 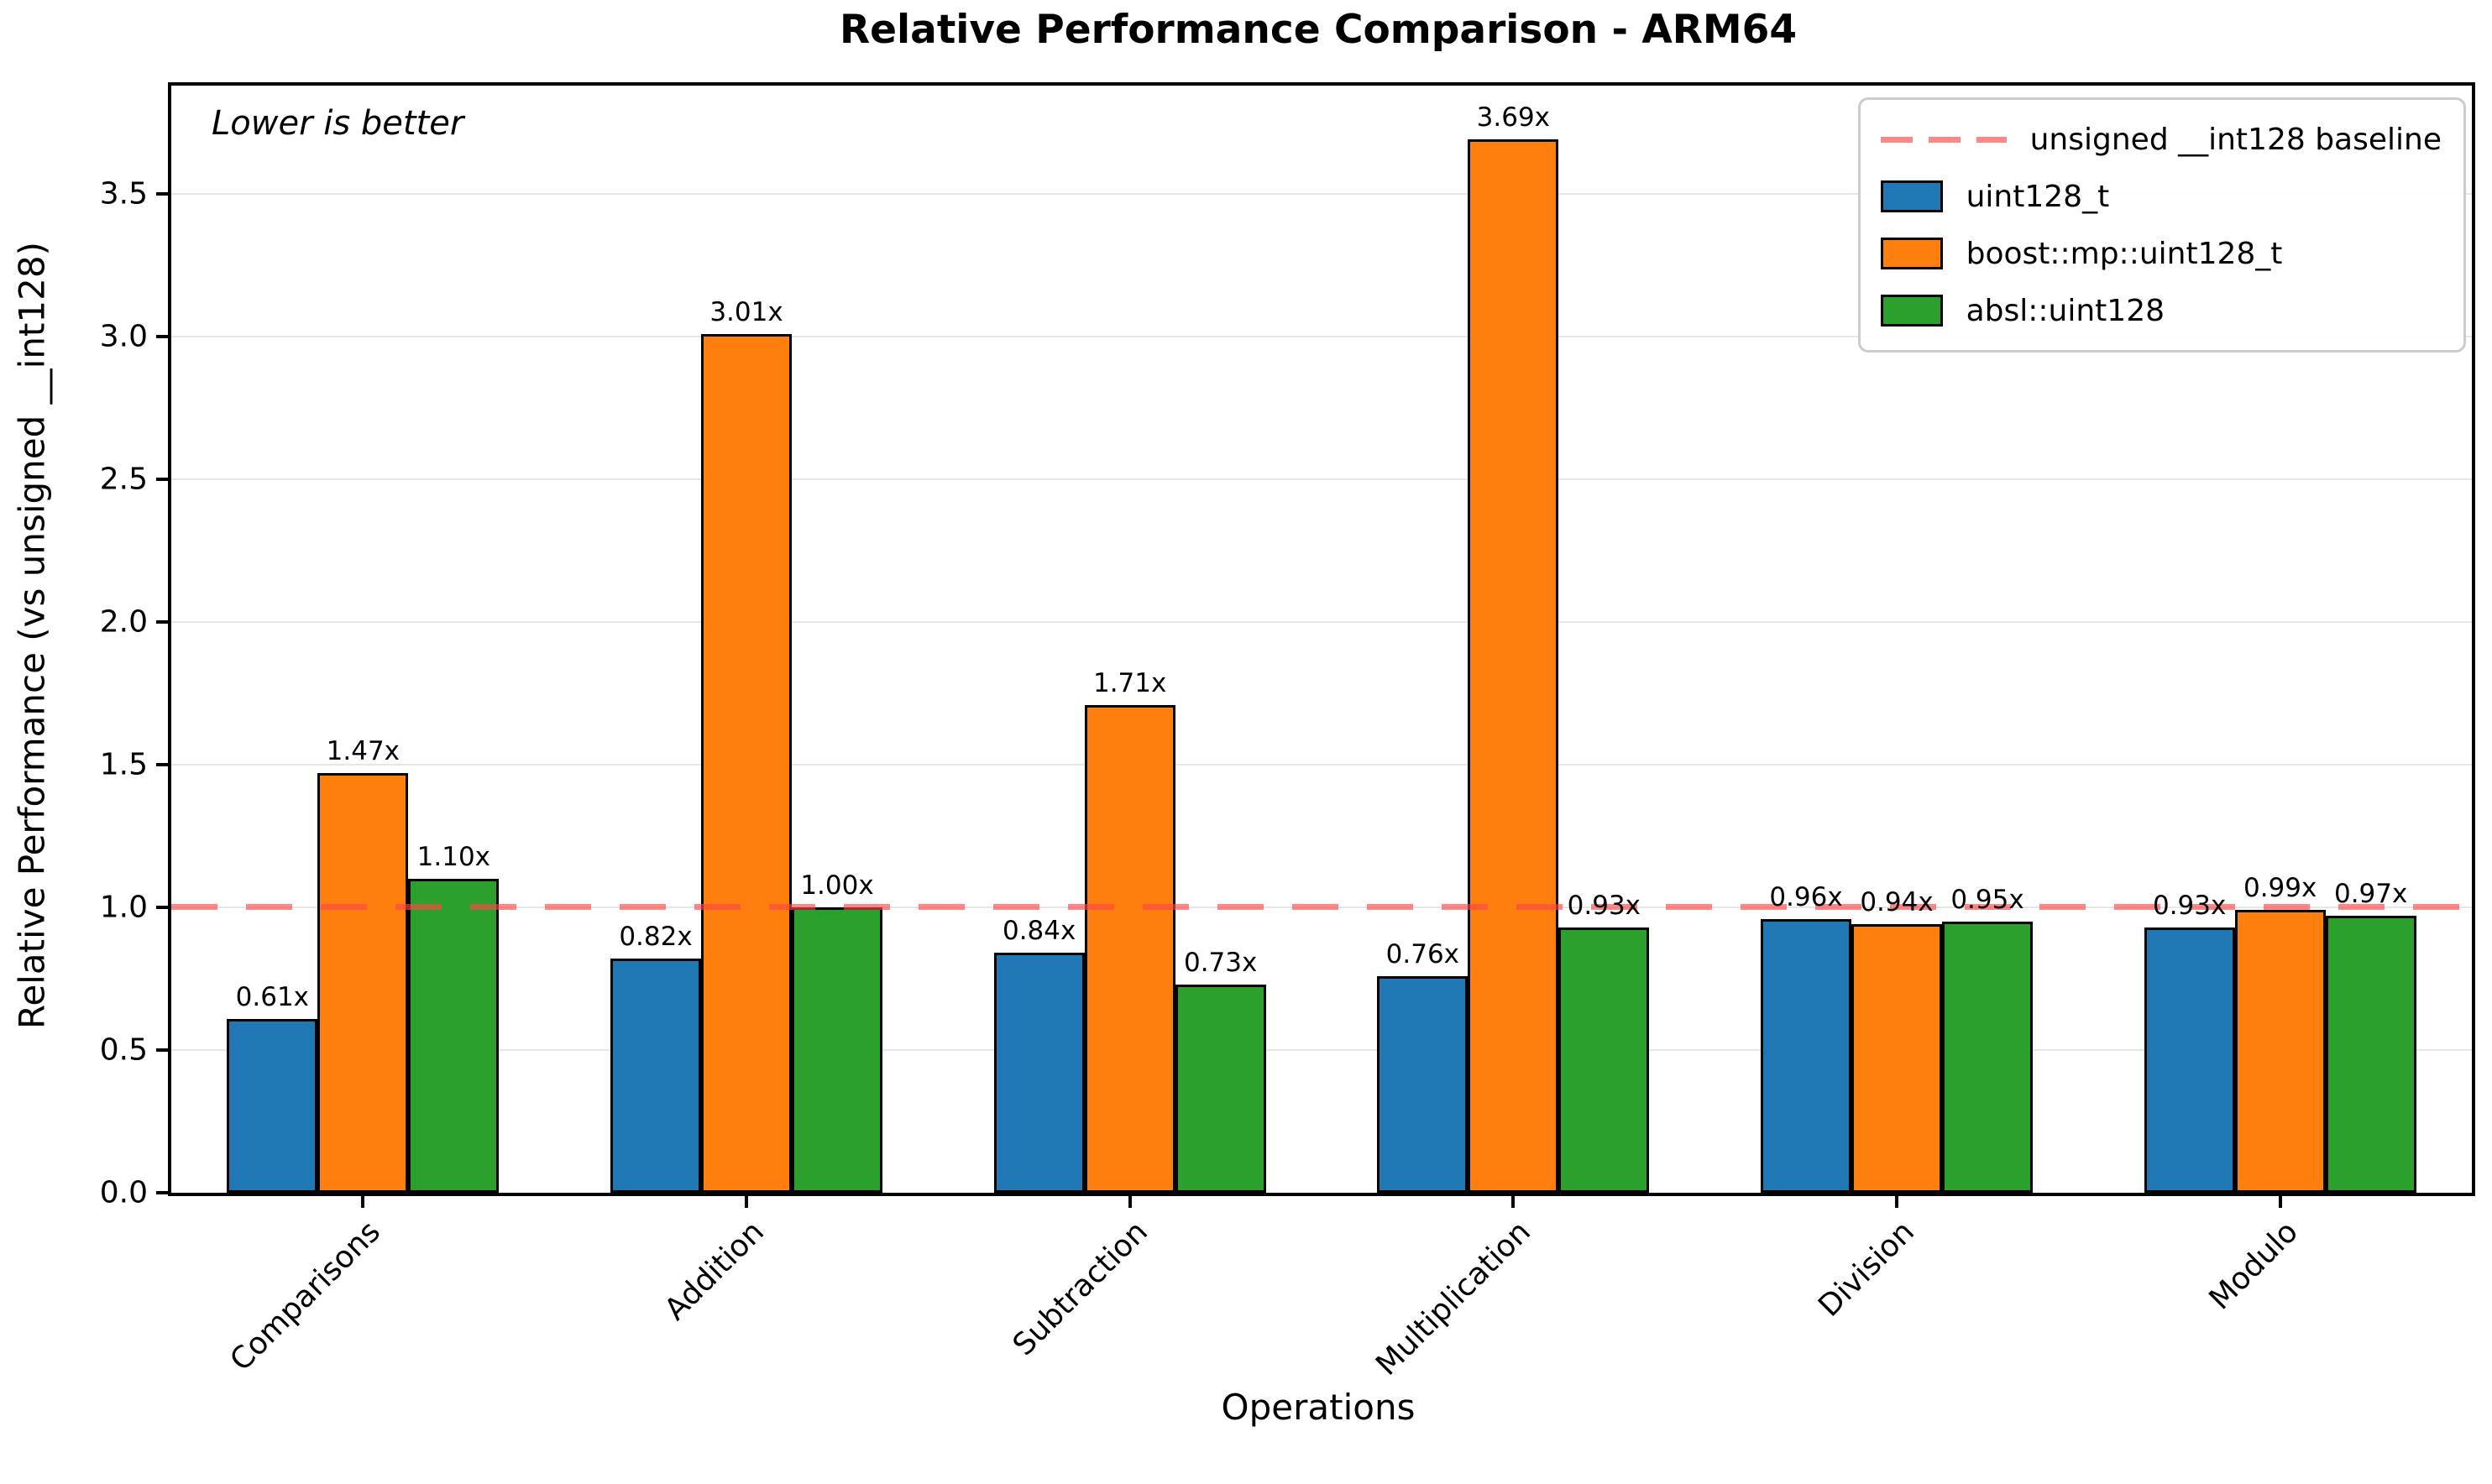 What do you see at coordinates (1321, 764) in the screenshot?
I see `gridline-y-1.5` at bounding box center [1321, 764].